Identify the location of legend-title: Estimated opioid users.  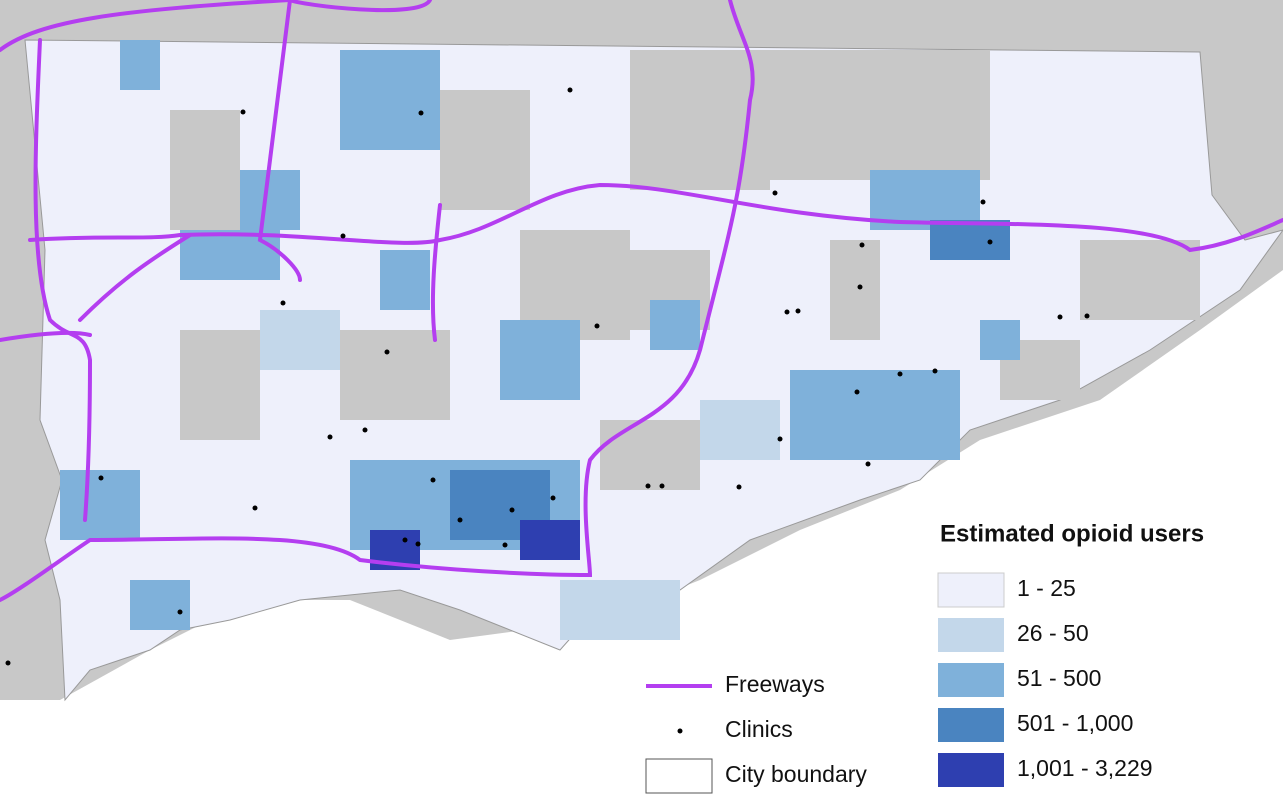
(1072, 533).